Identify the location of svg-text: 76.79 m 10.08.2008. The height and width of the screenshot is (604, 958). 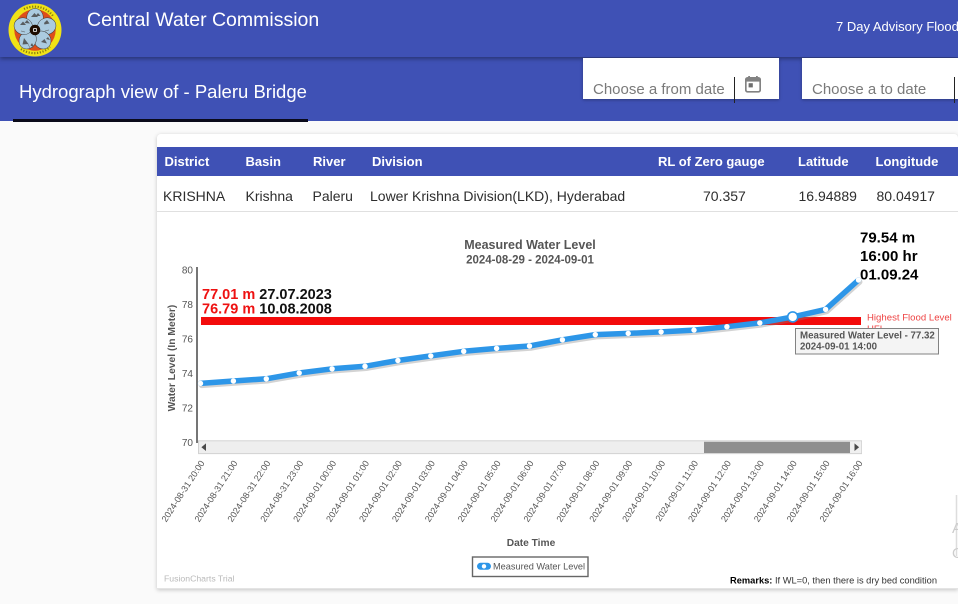
(267, 310).